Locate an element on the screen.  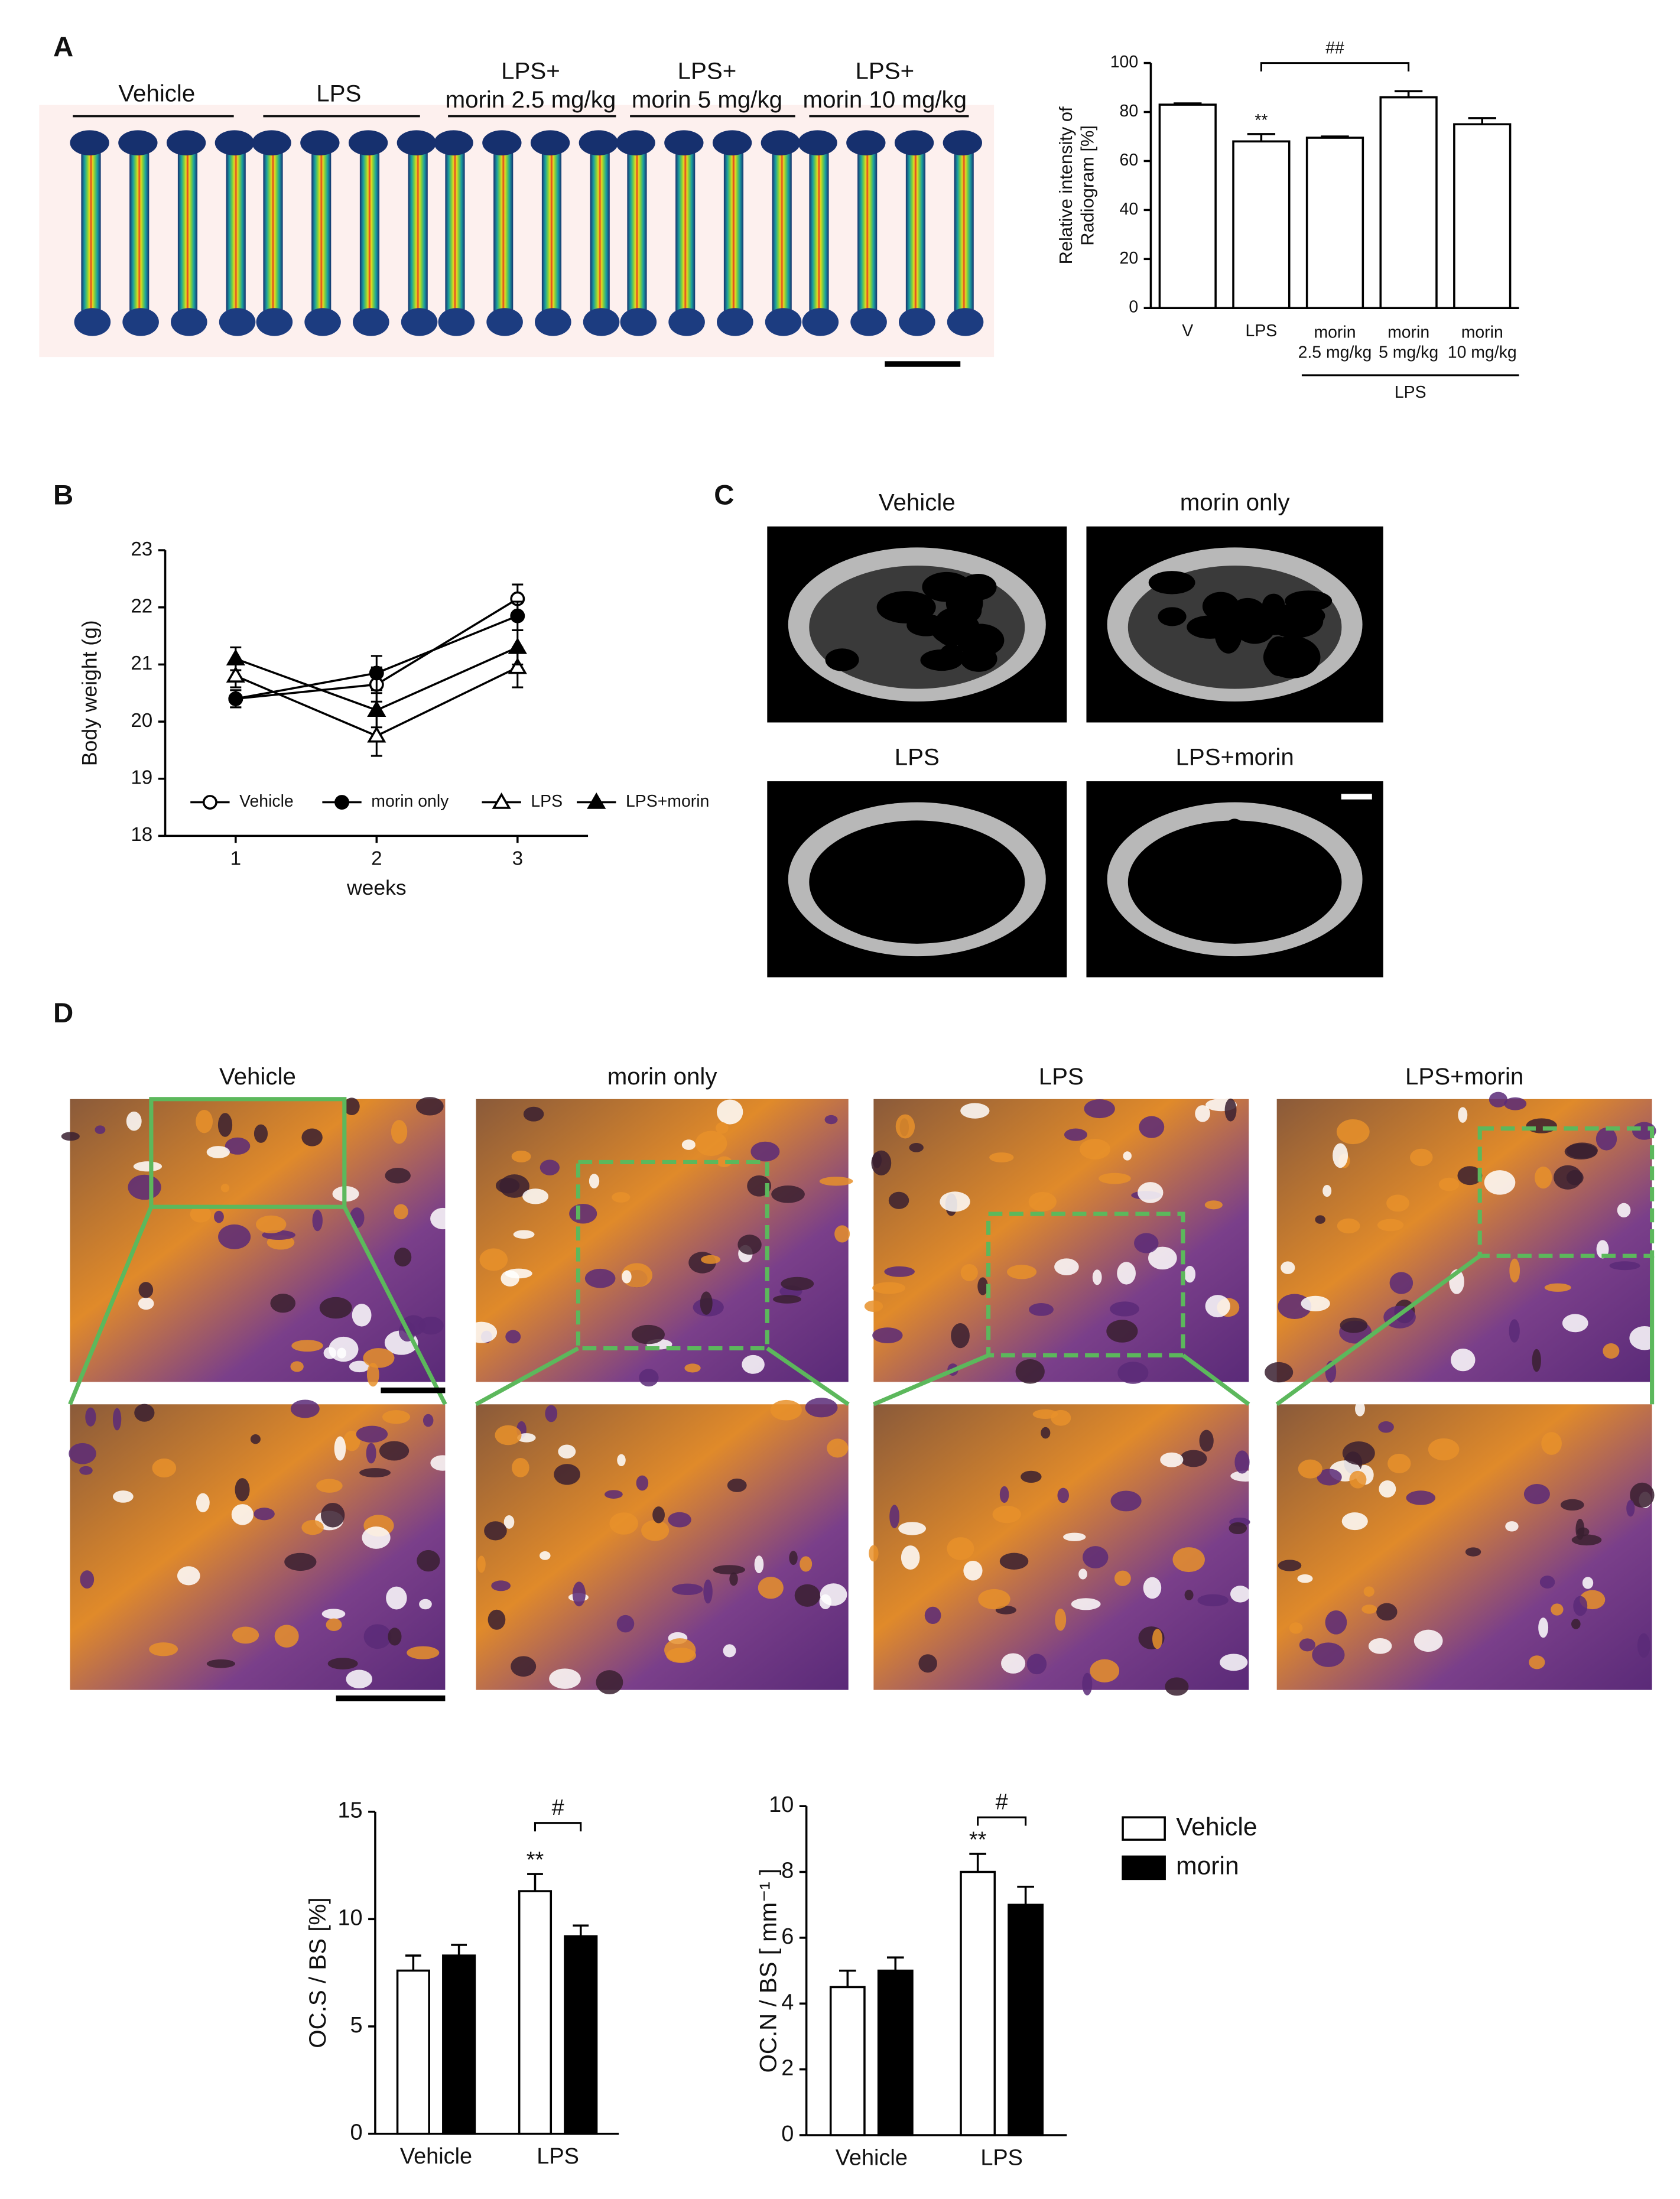
image-label: LPS+morin is located at coordinates (1464, 1076).